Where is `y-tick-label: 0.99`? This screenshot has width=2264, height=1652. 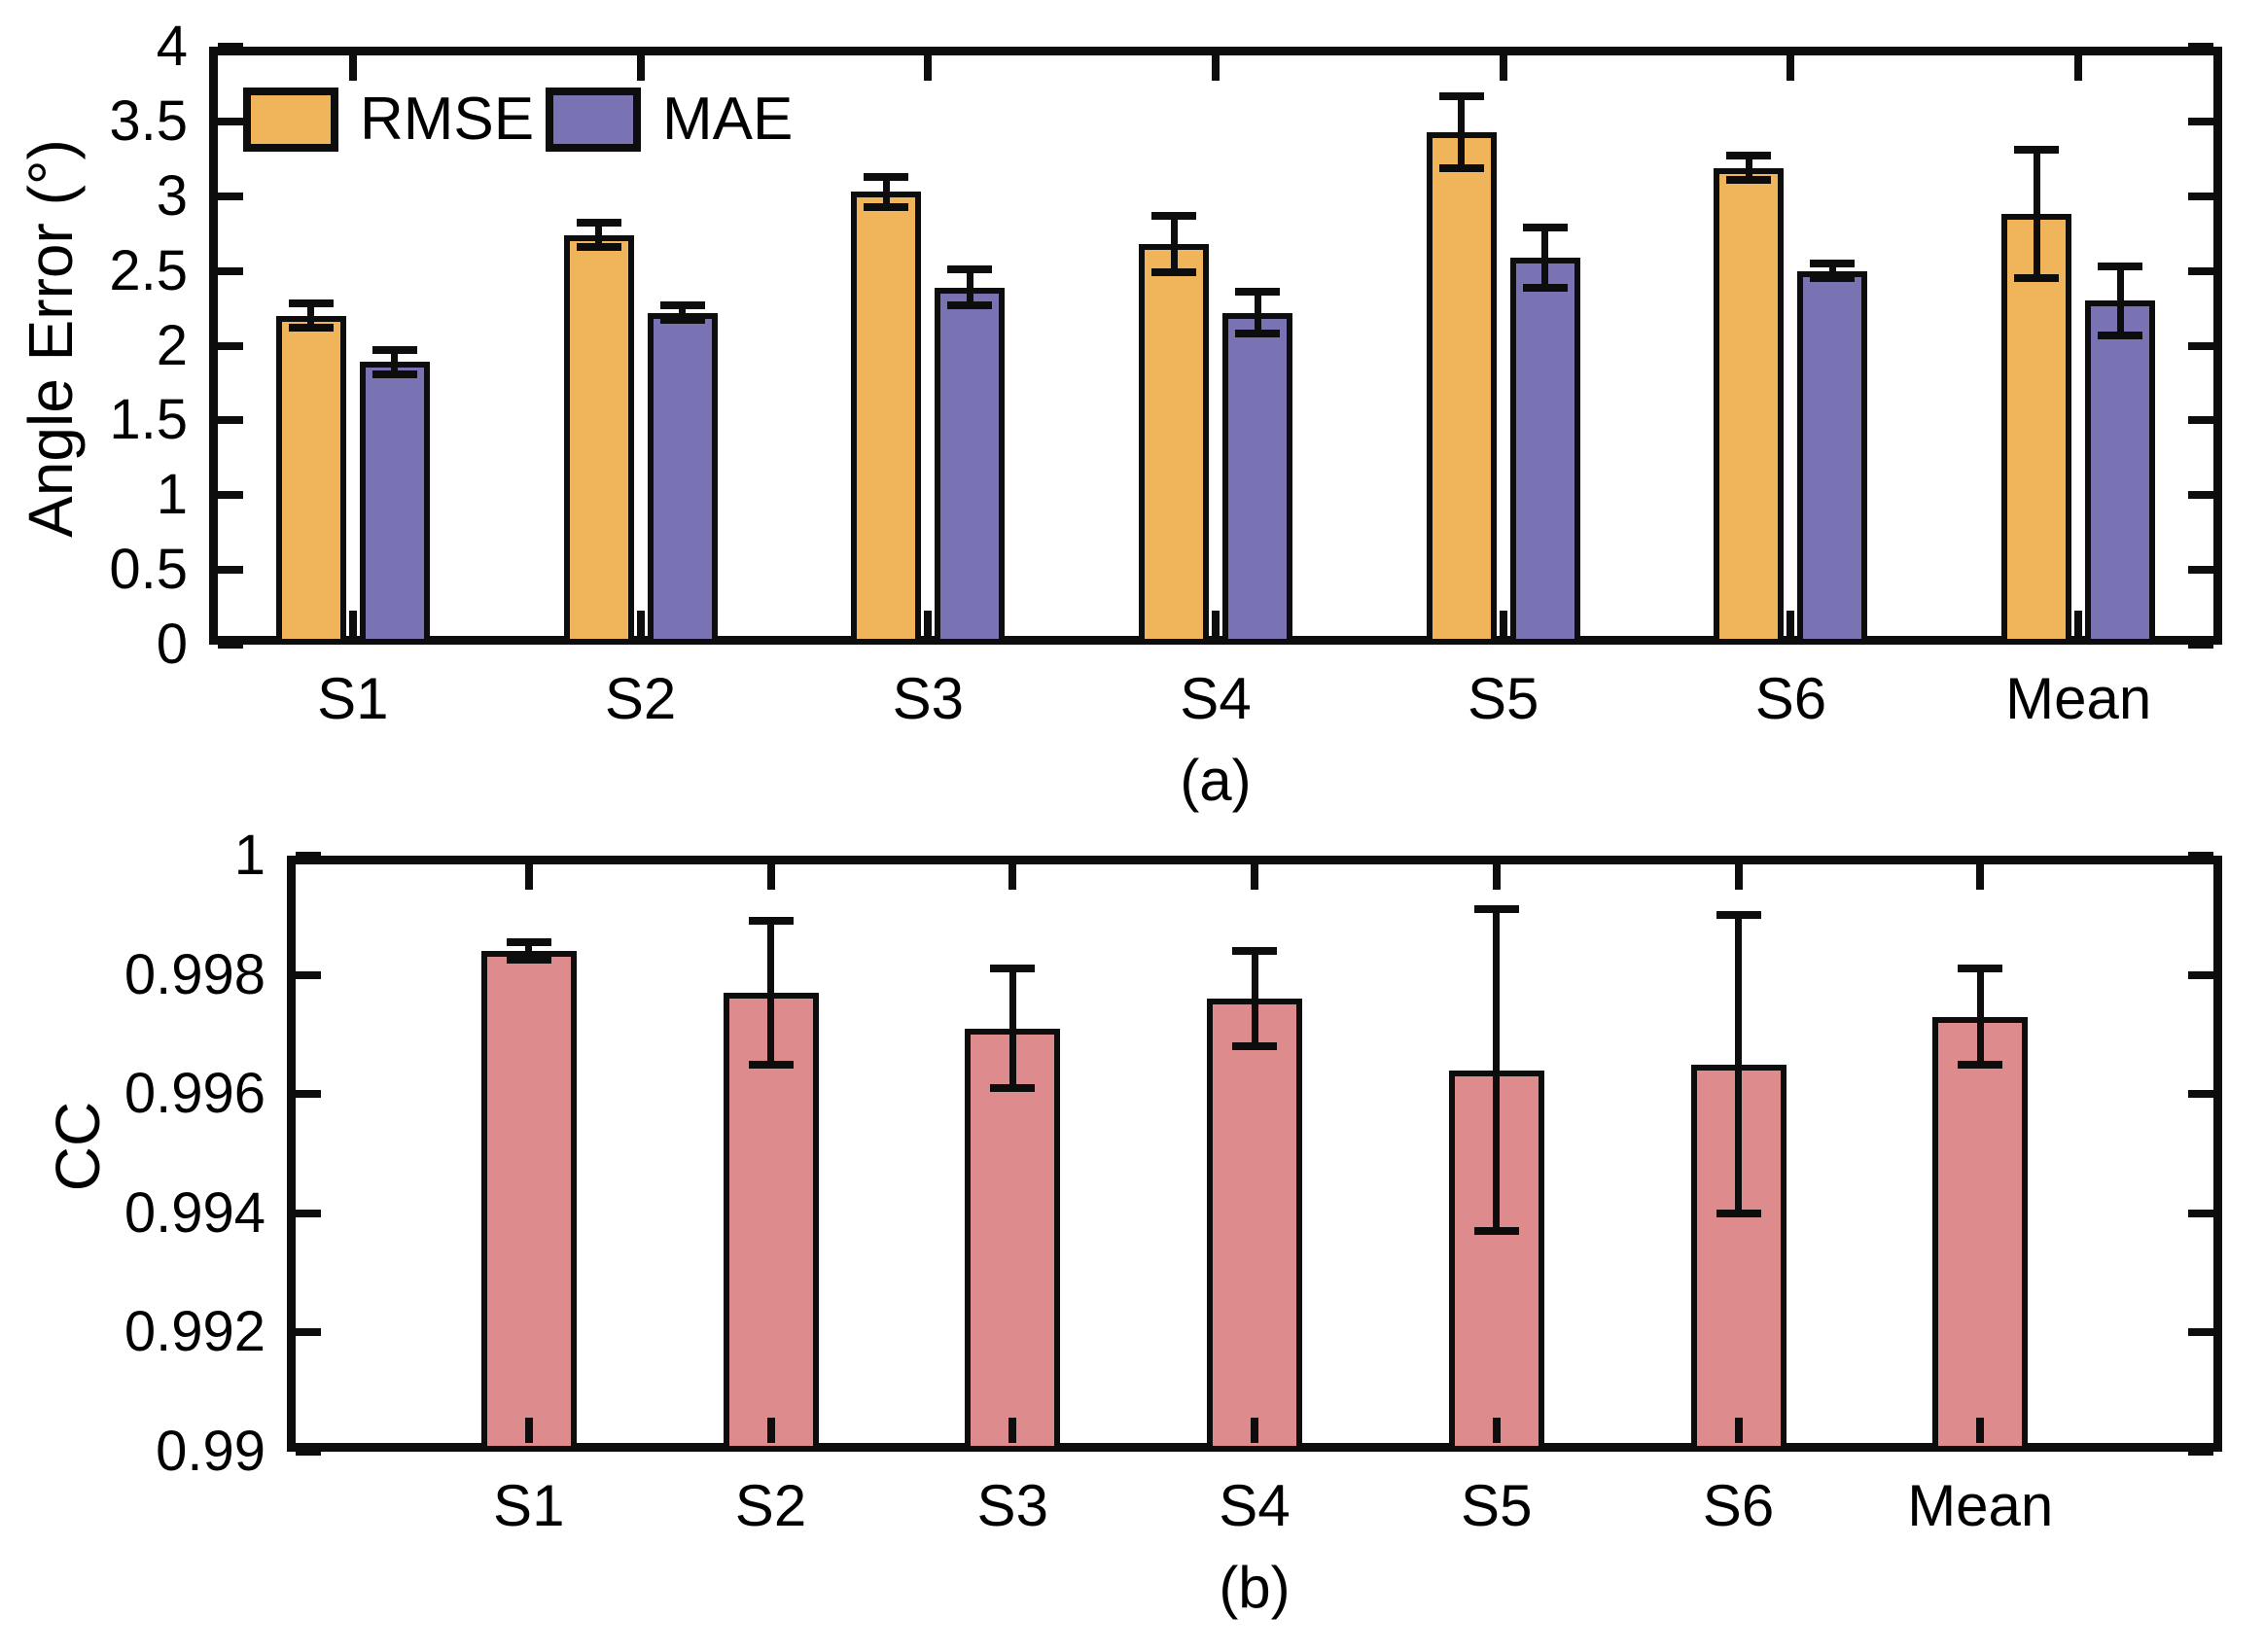
y-tick-label: 0.99 is located at coordinates (210, 1451).